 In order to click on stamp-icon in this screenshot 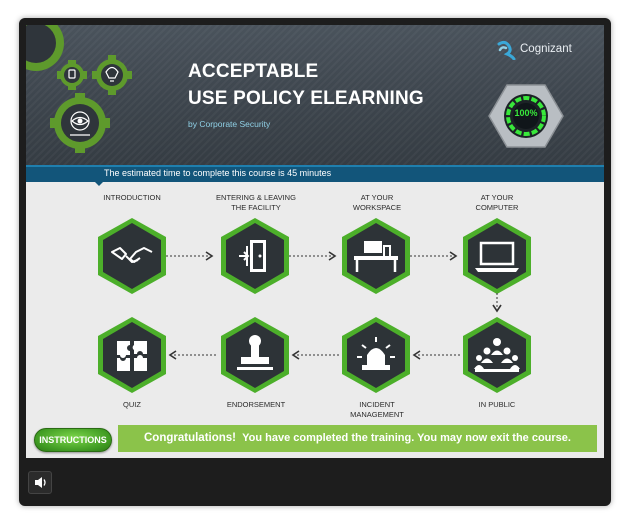, I will do `click(255, 355)`.